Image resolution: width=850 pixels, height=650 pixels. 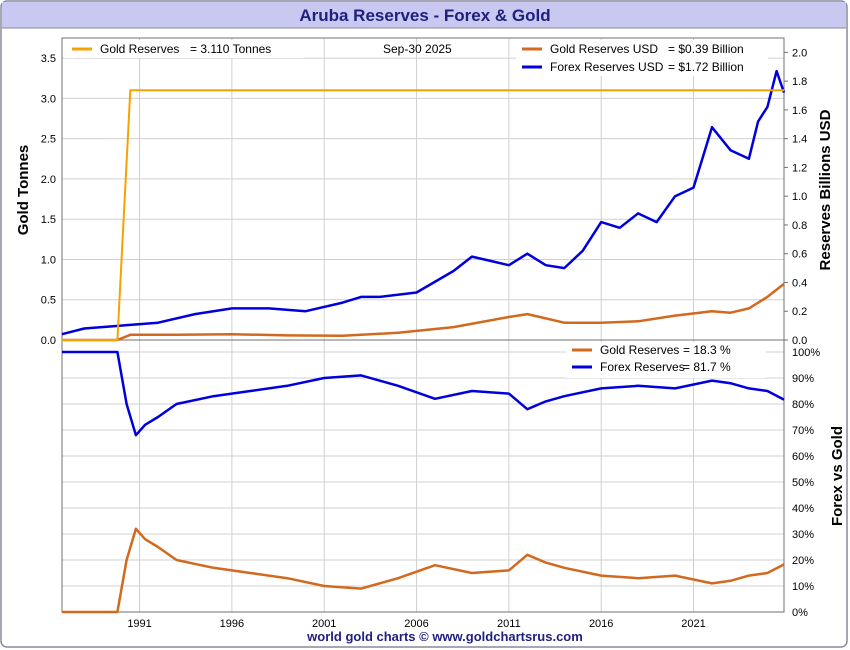 What do you see at coordinates (799, 197) in the screenshot?
I see `y-tick-label-right: 1.0` at bounding box center [799, 197].